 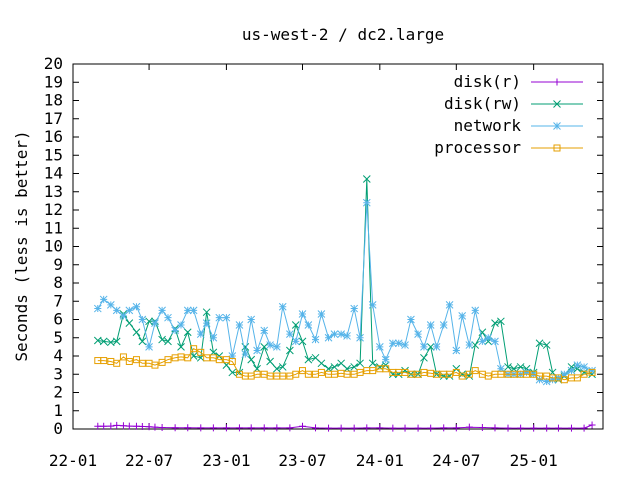 What do you see at coordinates (226, 460) in the screenshot?
I see `x-tick-label: 23-01` at bounding box center [226, 460].